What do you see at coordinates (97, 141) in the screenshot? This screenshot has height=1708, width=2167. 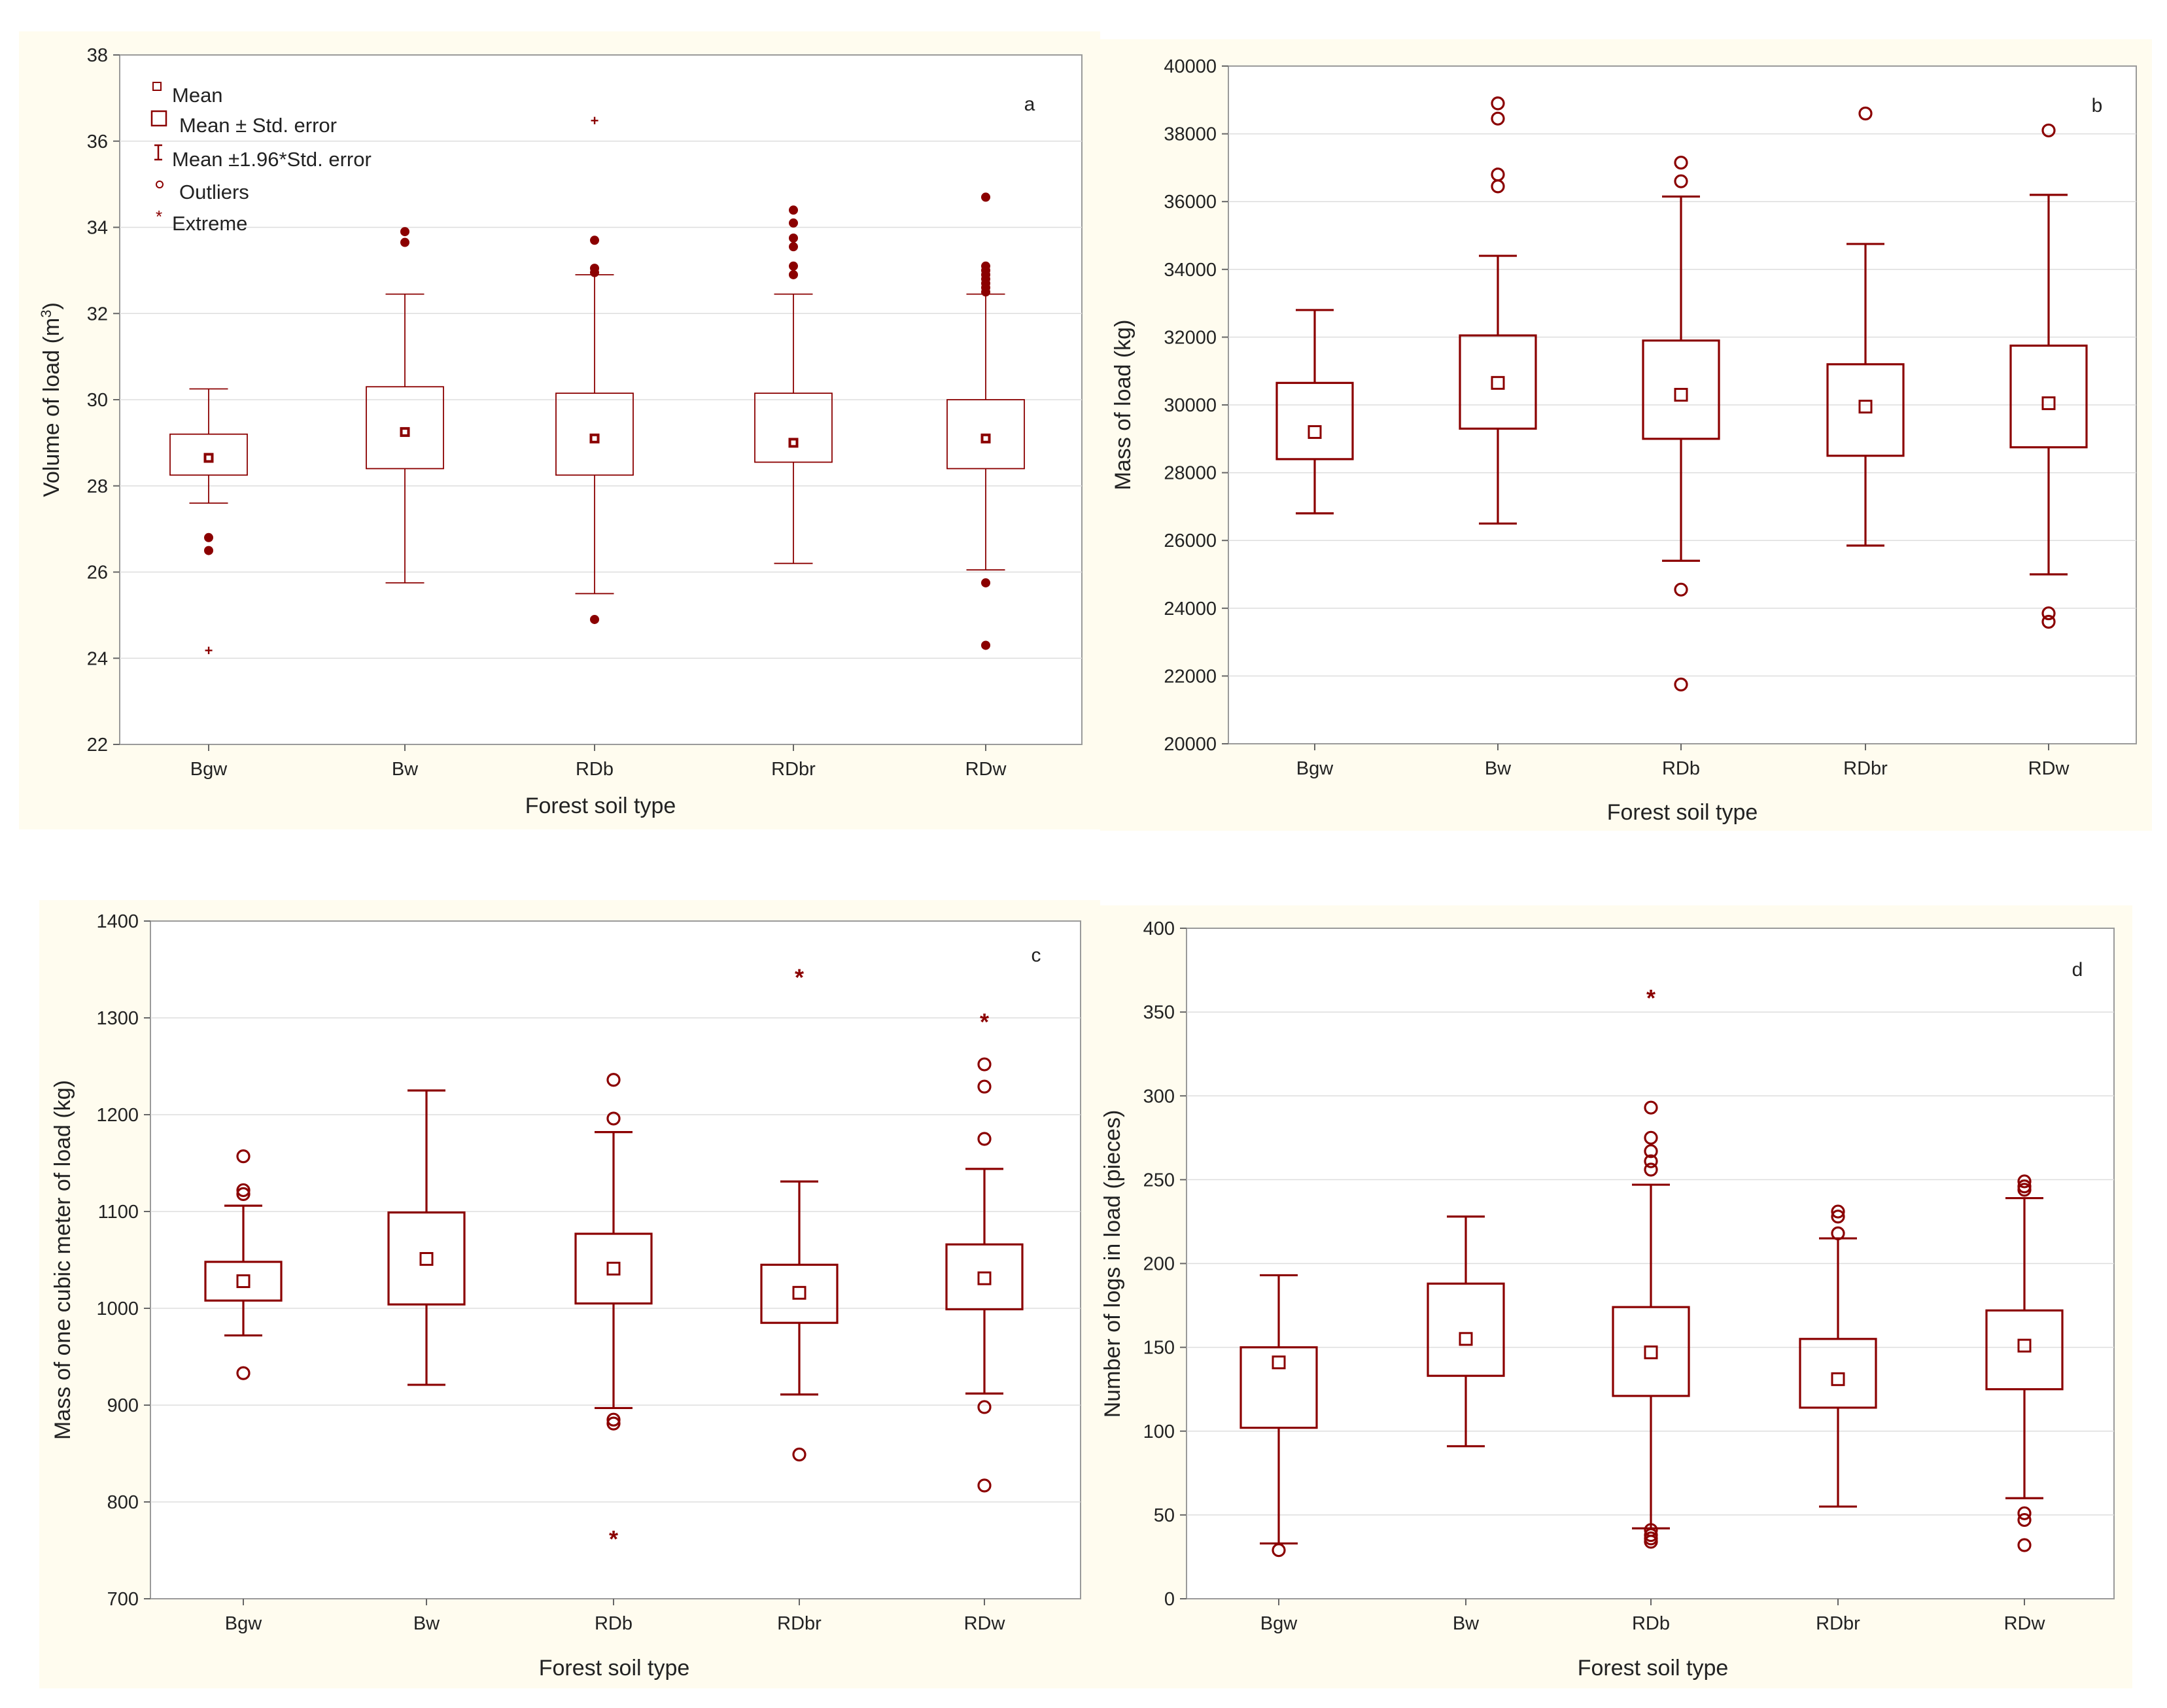 I see `panel-a-y-tick-label: 36` at bounding box center [97, 141].